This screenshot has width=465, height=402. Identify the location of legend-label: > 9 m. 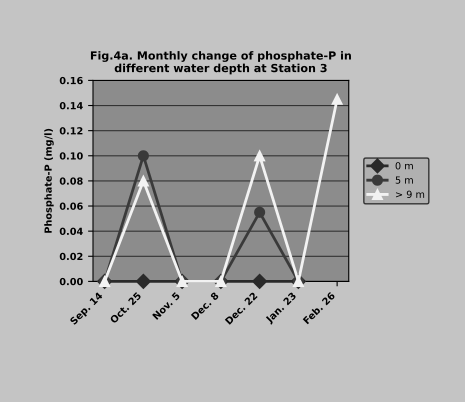
(410, 194).